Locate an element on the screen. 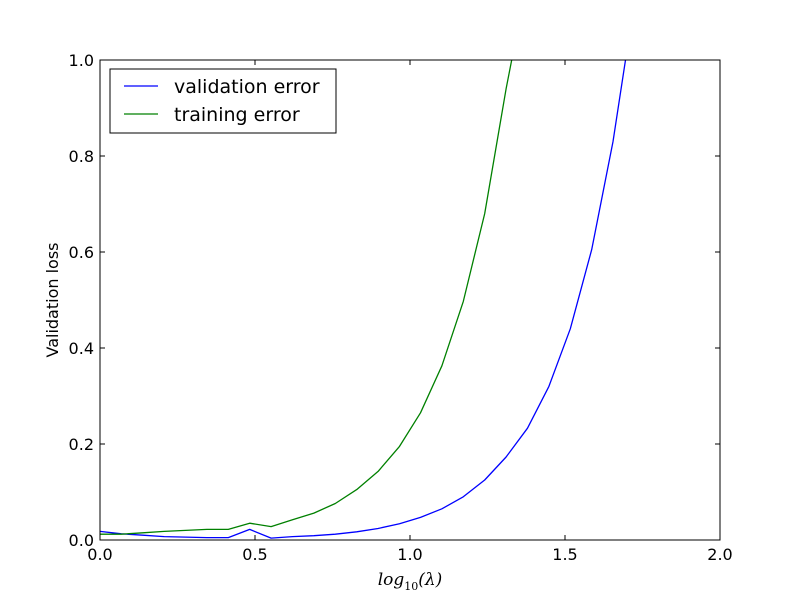 The width and height of the screenshot is (800, 600). legend-box is located at coordinates (223, 101).